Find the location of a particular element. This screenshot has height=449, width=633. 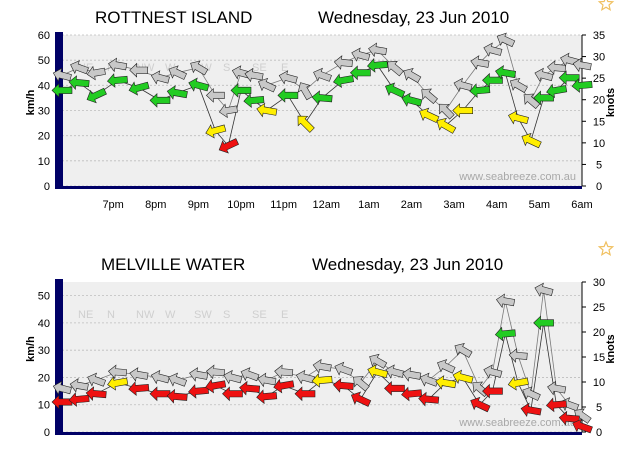

x-tick-label: 8pm is located at coordinates (155, 205).